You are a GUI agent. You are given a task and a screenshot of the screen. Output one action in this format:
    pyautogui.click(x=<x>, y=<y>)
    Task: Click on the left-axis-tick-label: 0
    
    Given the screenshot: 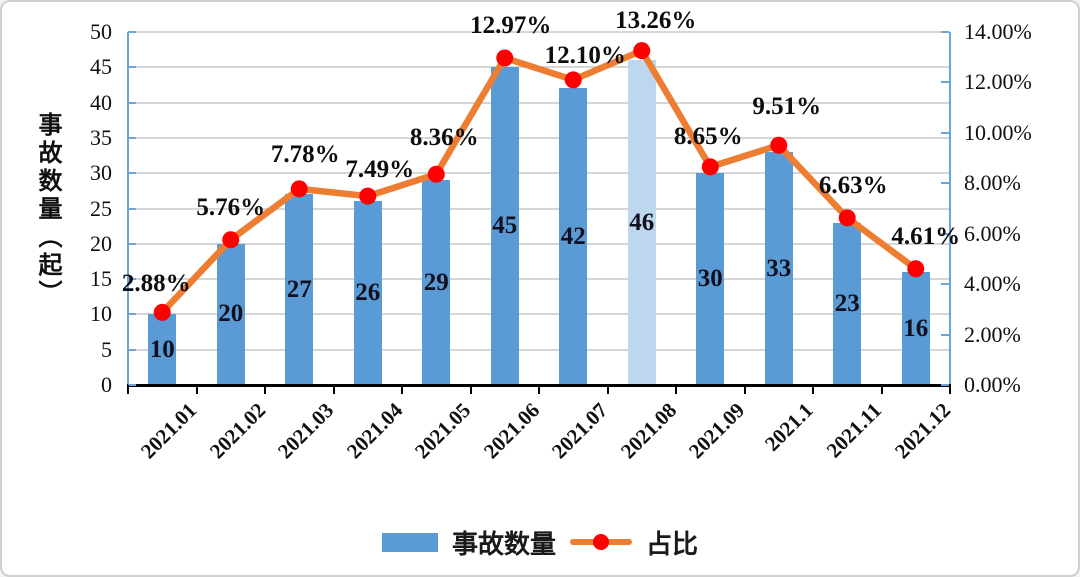 What is the action you would take?
    pyautogui.click(x=106, y=384)
    